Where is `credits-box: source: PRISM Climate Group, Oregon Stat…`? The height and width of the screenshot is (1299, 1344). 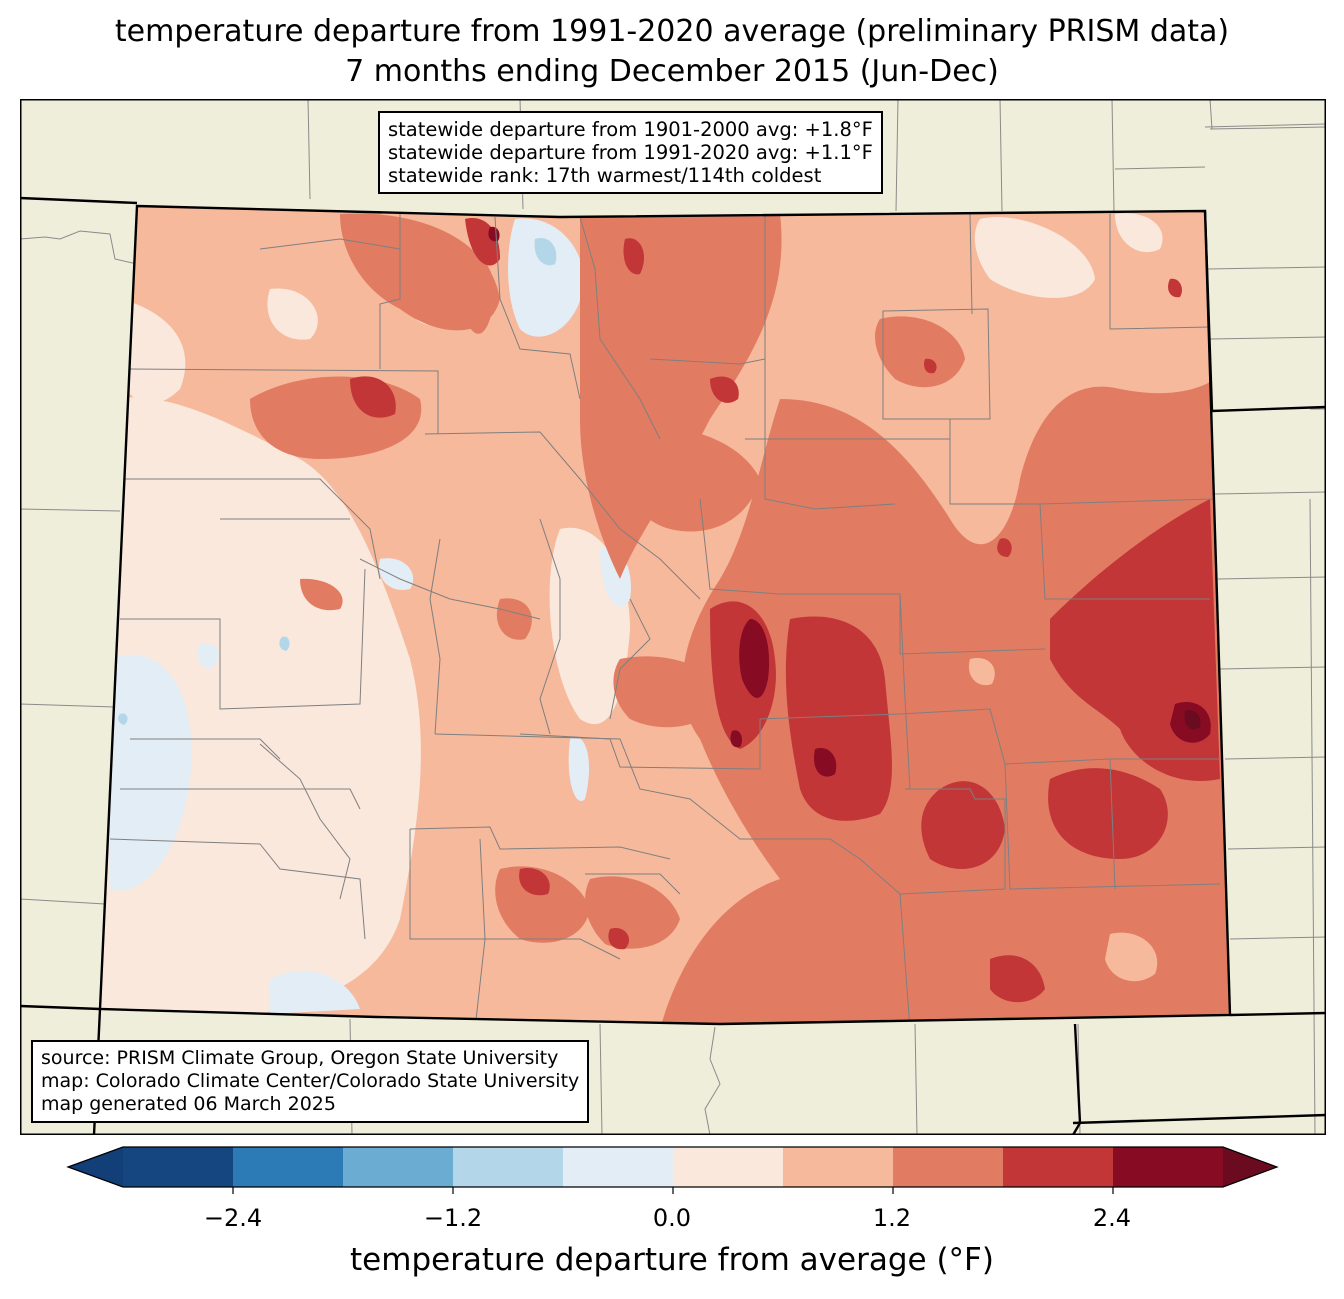
credits-box: source: PRISM Climate Group, Oregon Stat… is located at coordinates (310, 1081).